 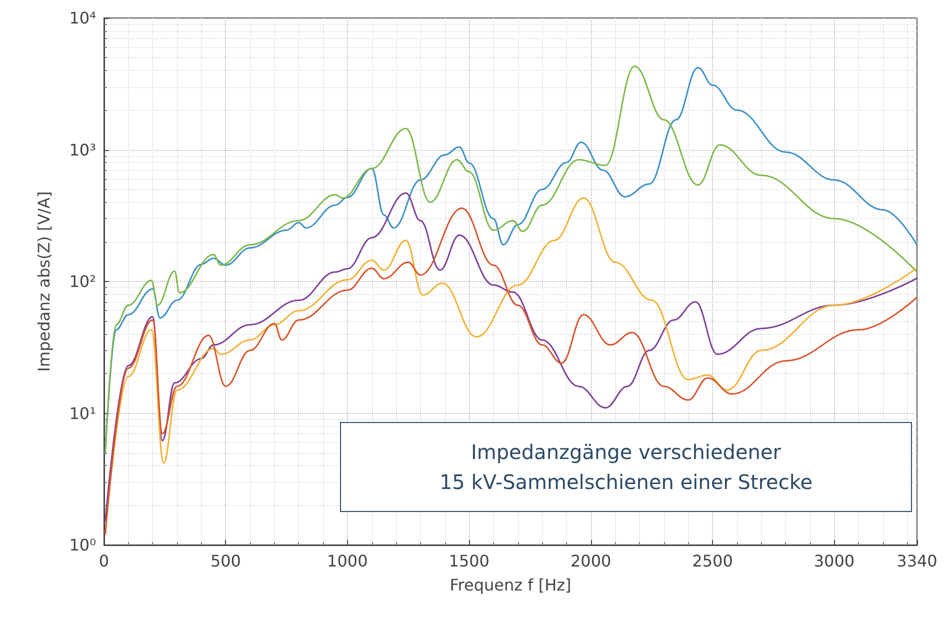 I want to click on x-tick-label: 500, so click(x=225, y=561).